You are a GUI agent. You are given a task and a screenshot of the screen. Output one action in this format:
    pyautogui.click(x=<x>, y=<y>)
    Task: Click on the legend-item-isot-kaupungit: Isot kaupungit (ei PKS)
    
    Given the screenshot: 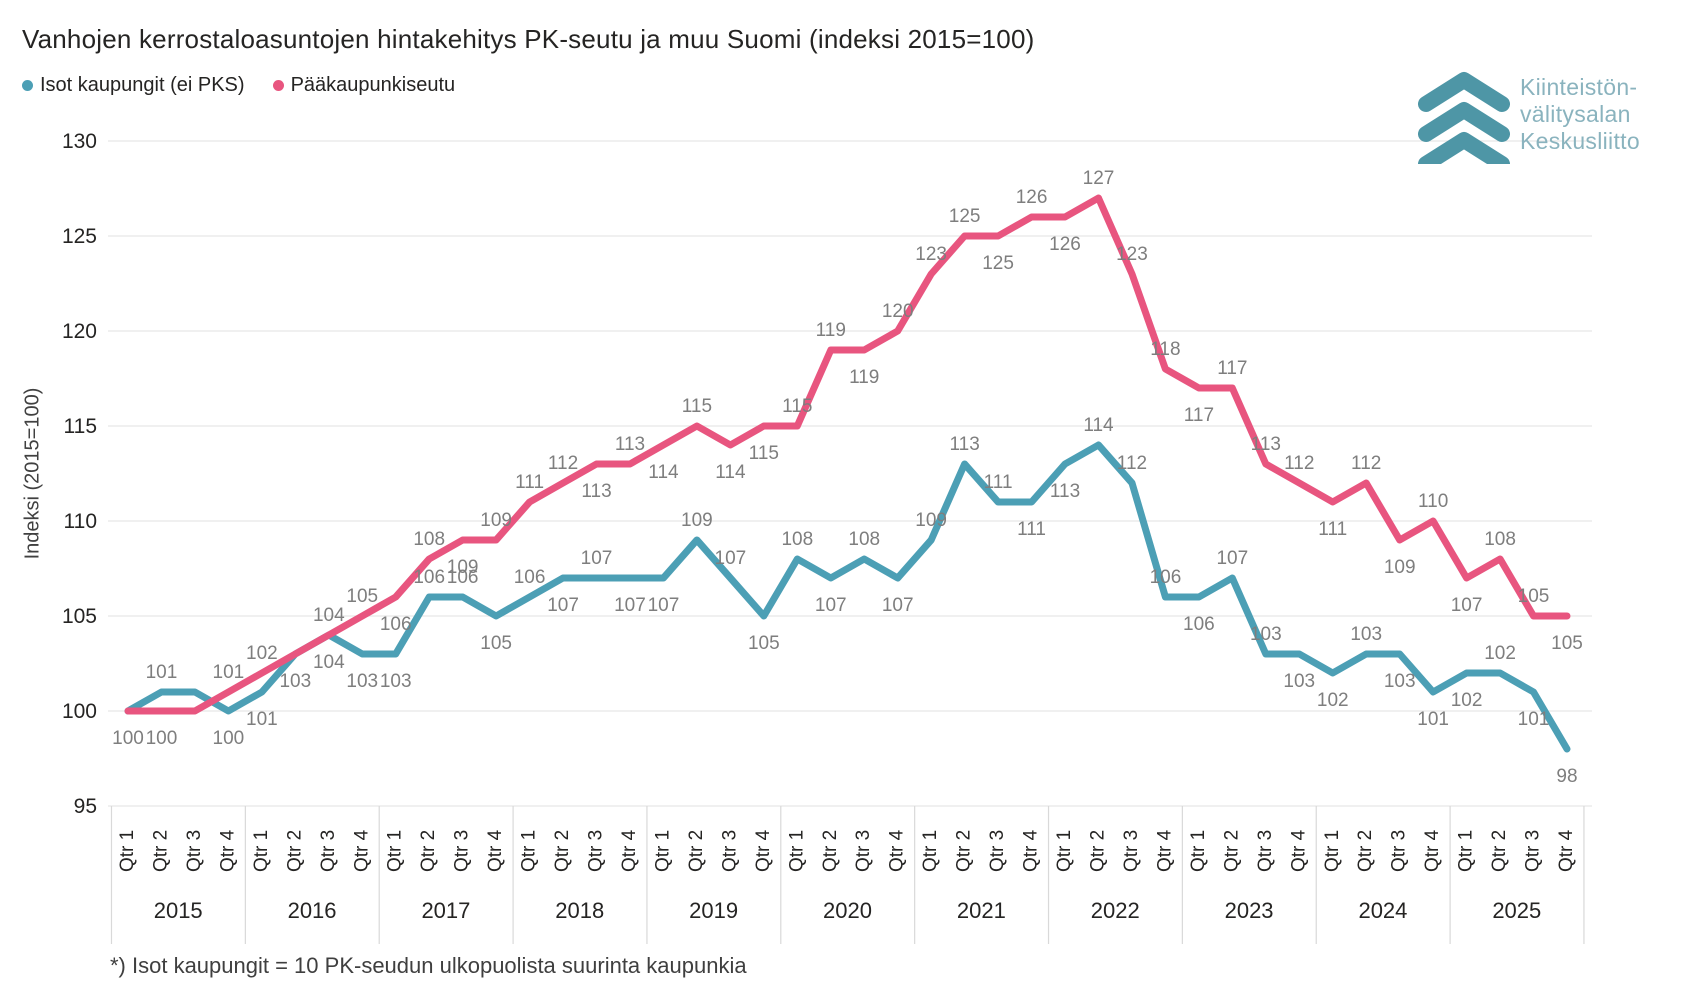 What is the action you would take?
    pyautogui.click(x=133, y=85)
    